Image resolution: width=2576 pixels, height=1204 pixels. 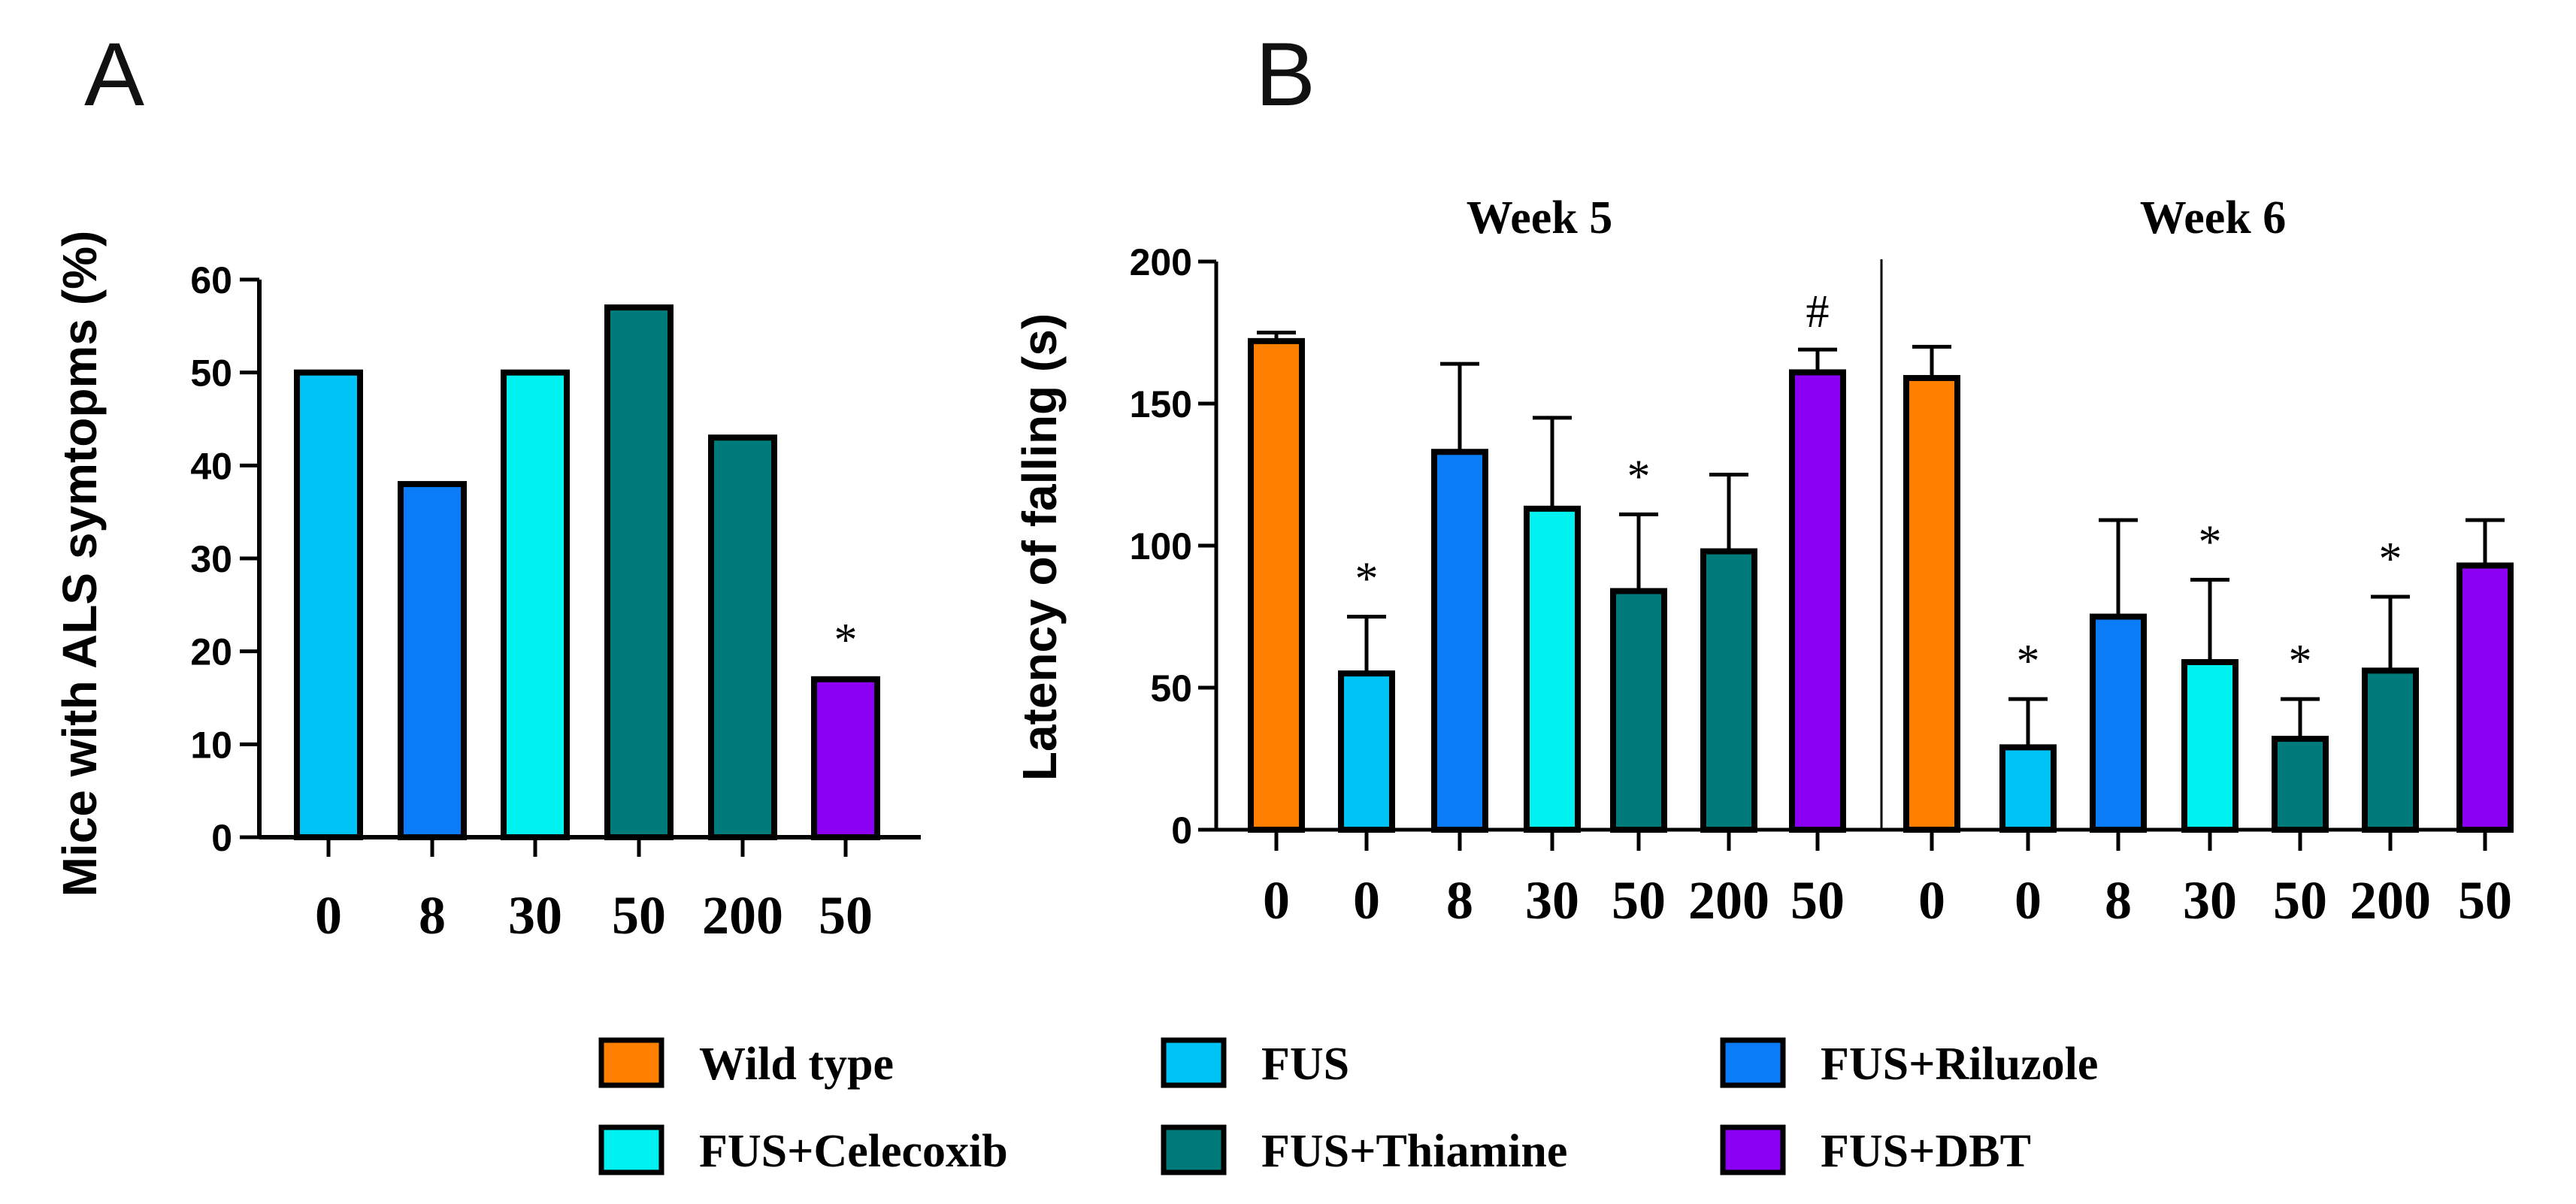 I want to click on legend-label: FUS, so click(x=1305, y=1064).